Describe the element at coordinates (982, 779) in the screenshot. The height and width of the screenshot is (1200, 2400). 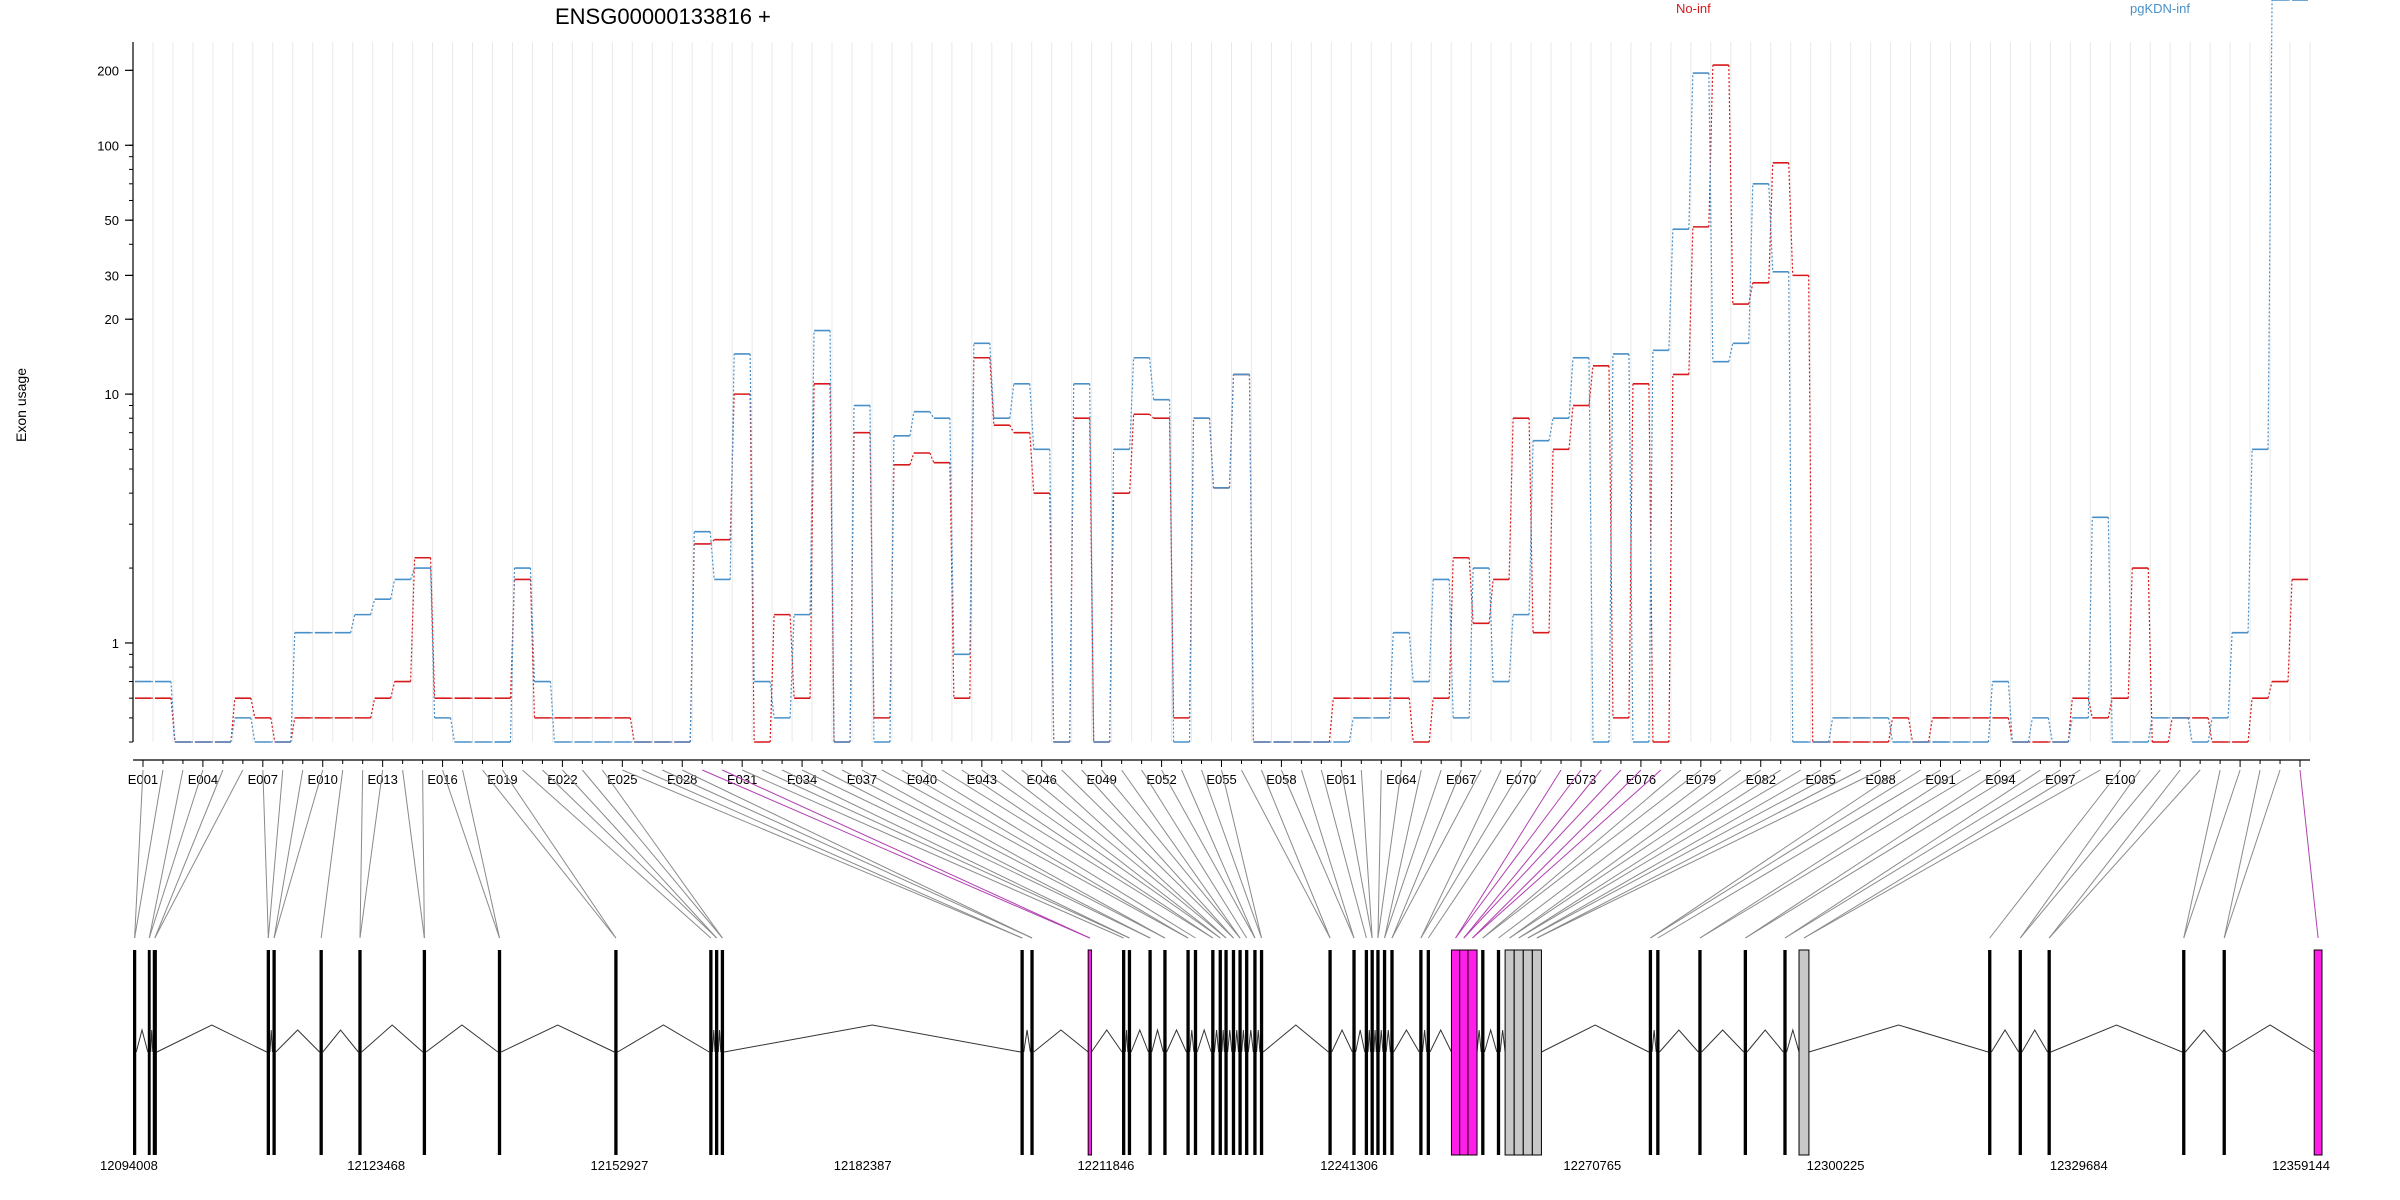
I see `exon-label: E043` at that location.